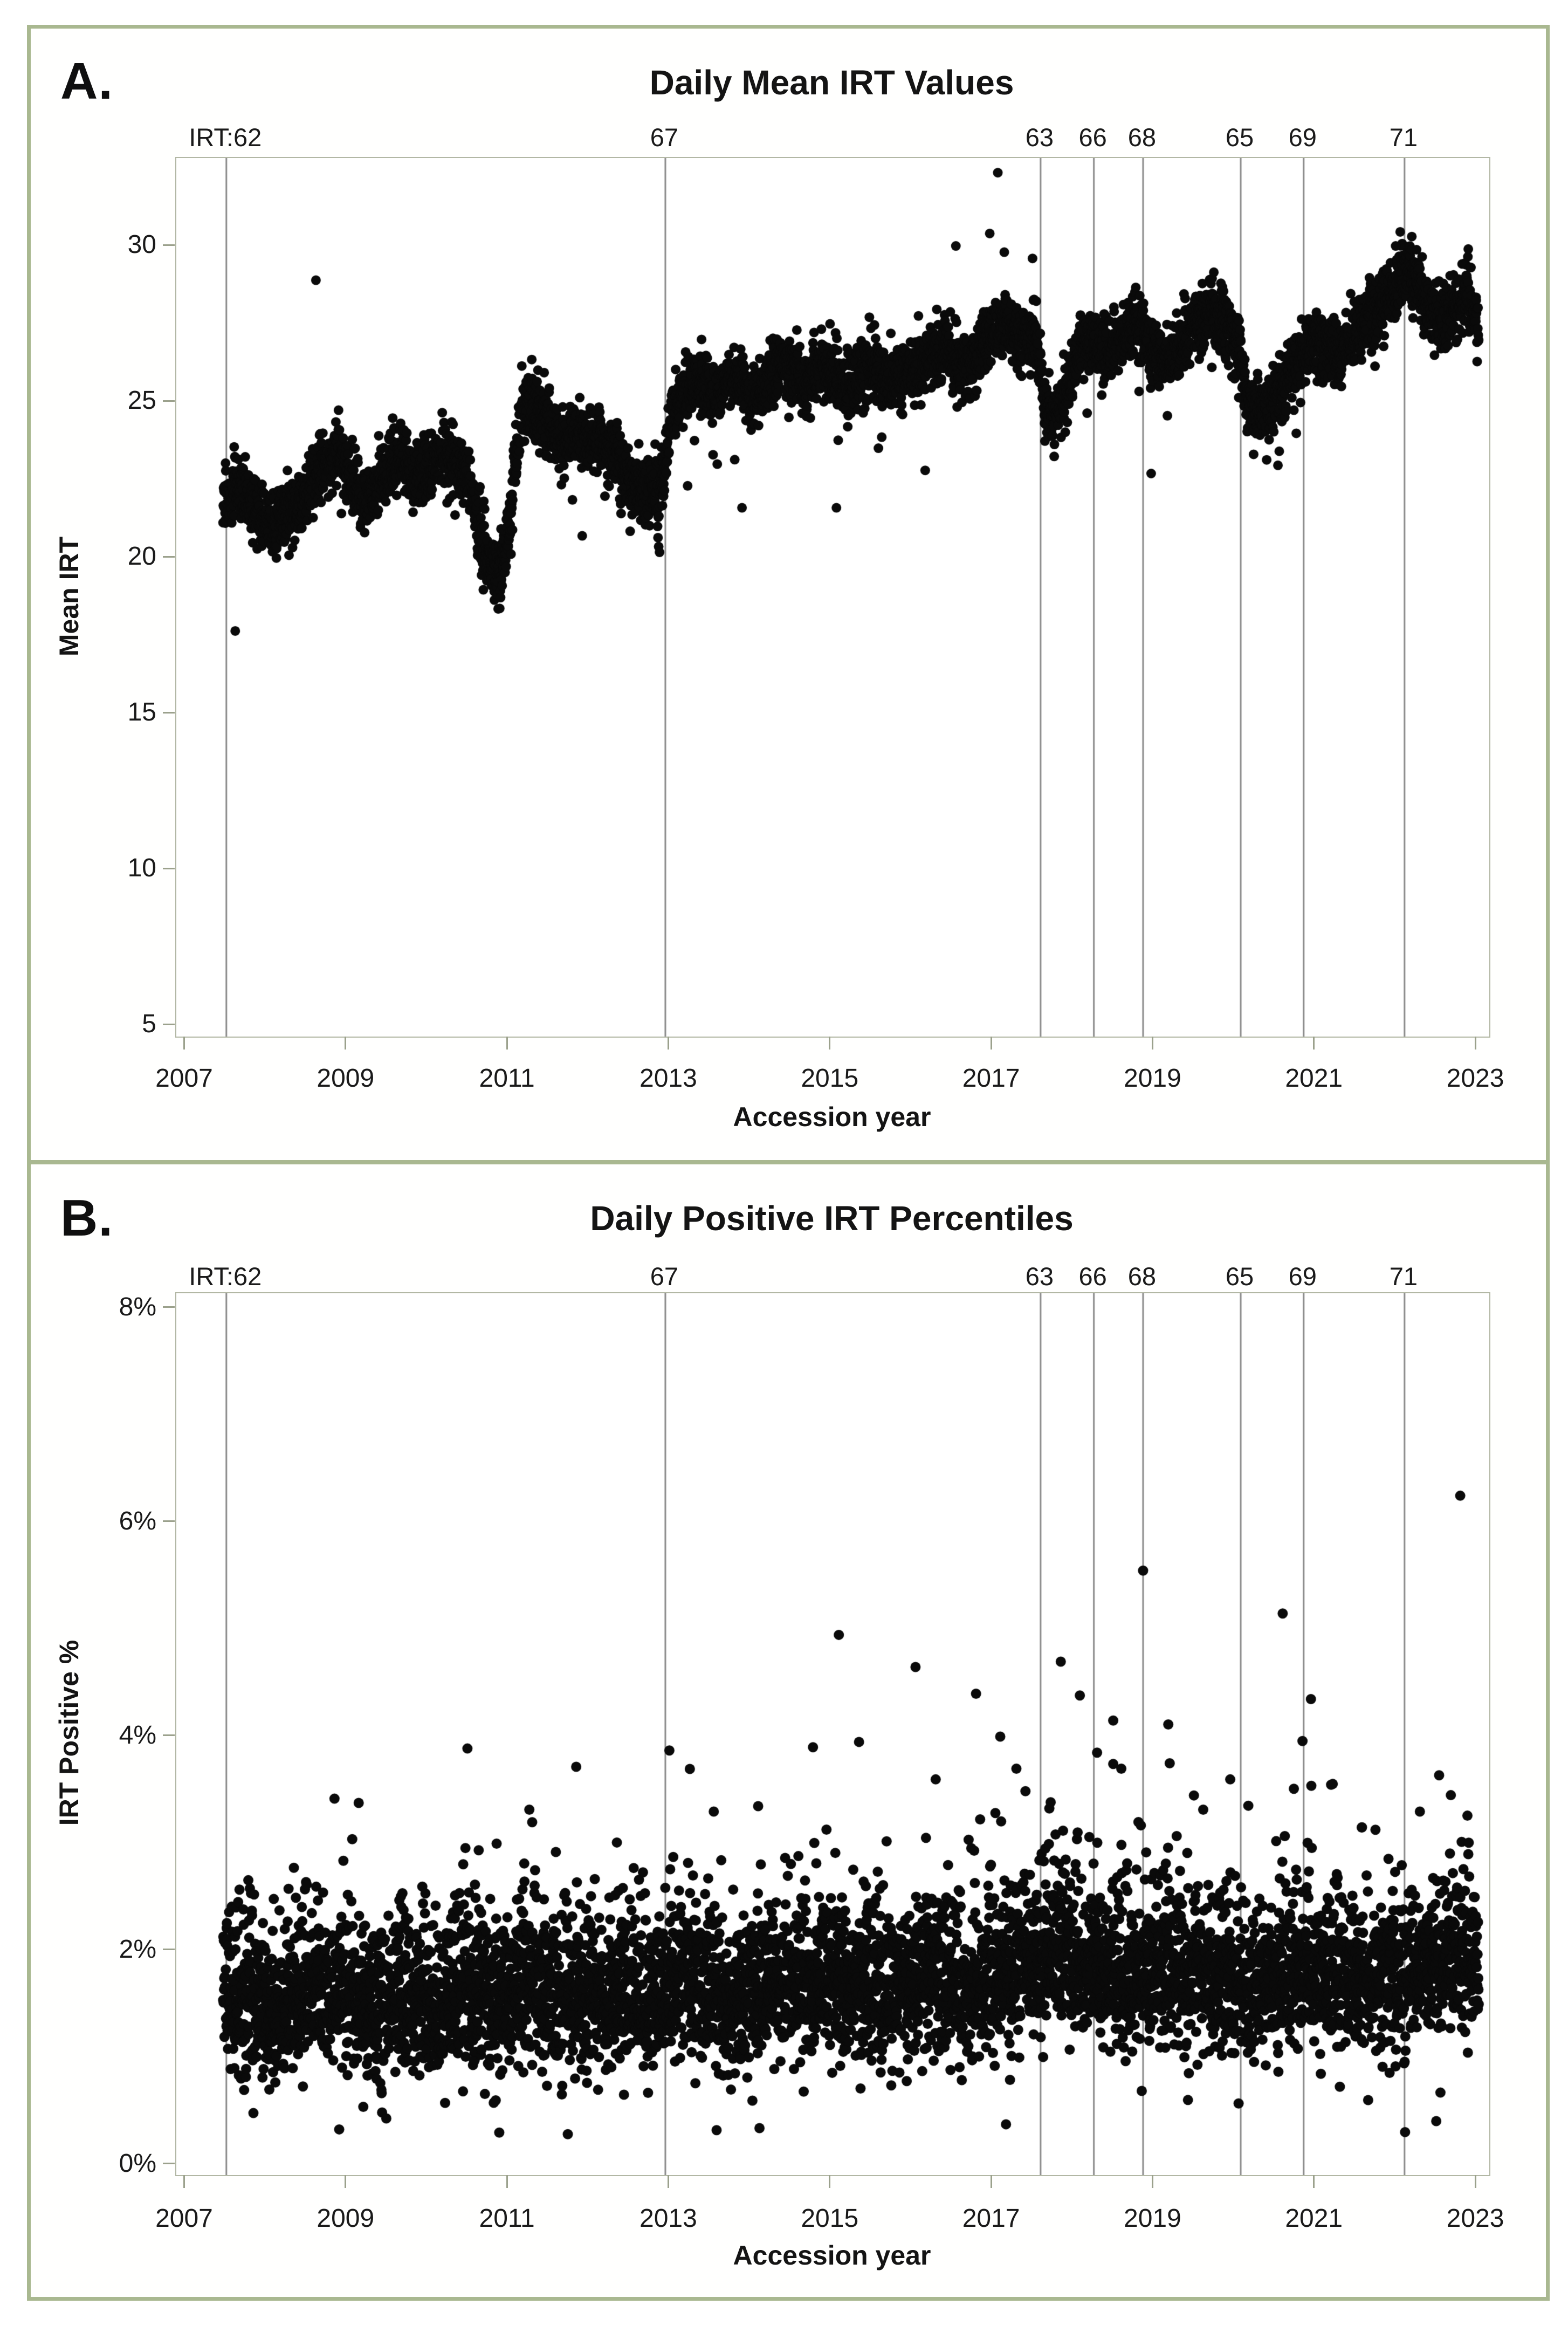 Image resolution: width=1568 pixels, height=2339 pixels. Describe the element at coordinates (137, 1306) in the screenshot. I see `panel-b-y-tick-label: 8%` at that location.